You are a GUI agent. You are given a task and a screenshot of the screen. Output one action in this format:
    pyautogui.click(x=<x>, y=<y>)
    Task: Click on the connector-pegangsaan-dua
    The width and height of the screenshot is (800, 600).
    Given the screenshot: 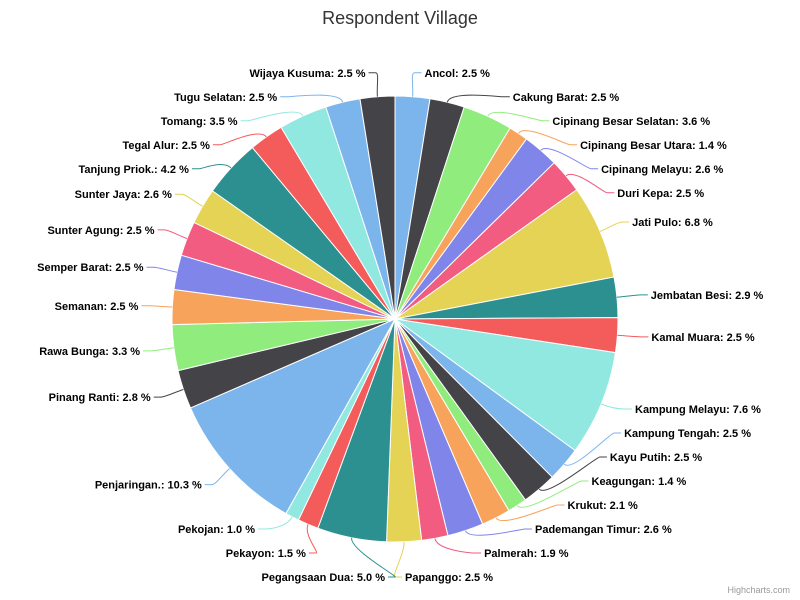 What is the action you would take?
    pyautogui.click(x=373, y=557)
    